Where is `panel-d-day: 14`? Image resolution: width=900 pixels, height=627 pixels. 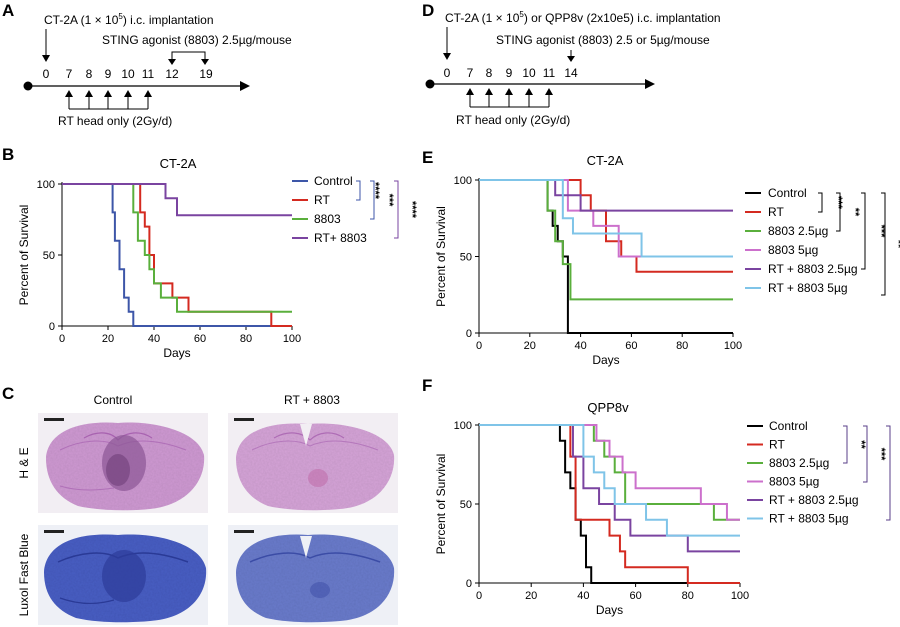
panel-d-day: 14 is located at coordinates (571, 73).